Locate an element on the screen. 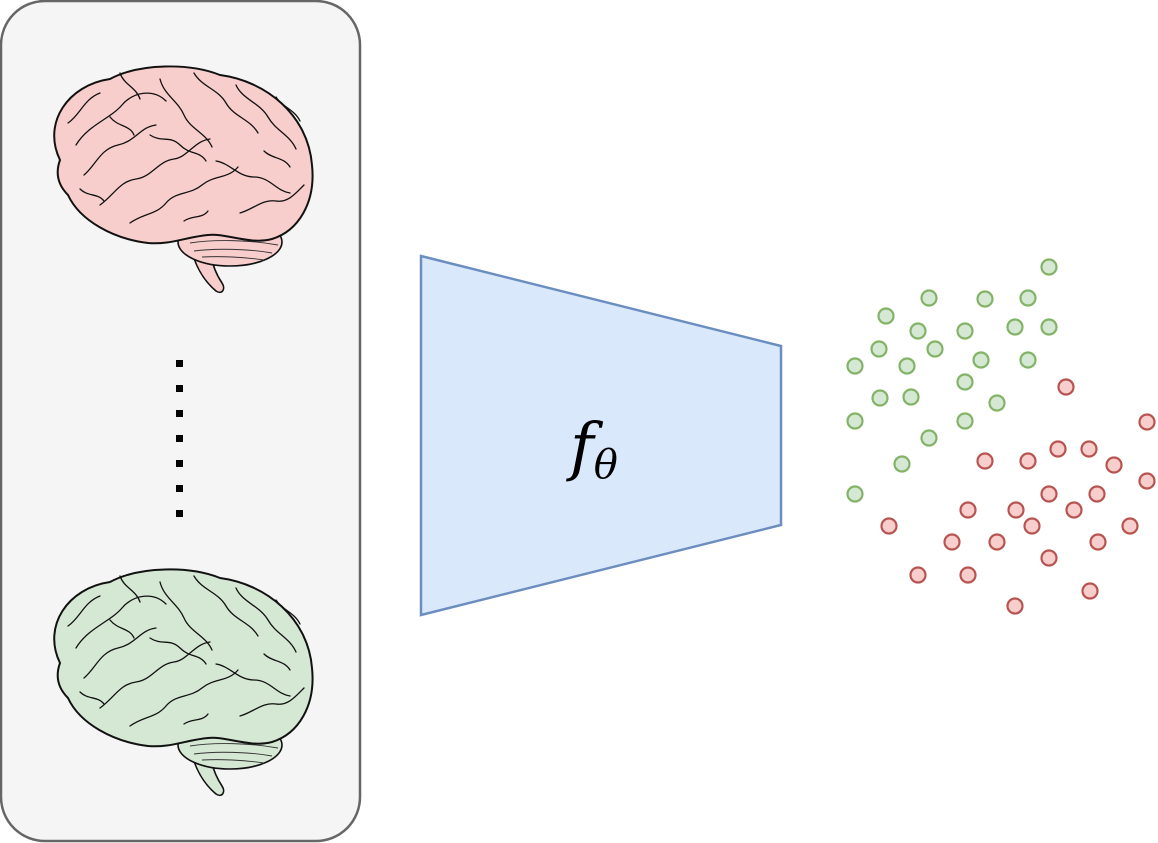  embedding-scatter is located at coordinates (1001, 436).